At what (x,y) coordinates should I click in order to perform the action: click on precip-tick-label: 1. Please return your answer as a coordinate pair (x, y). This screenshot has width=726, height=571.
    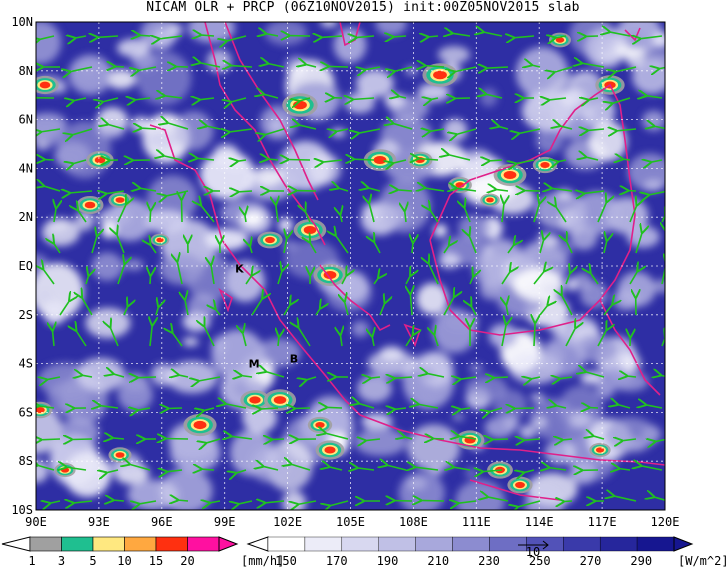
    Looking at the image, I should click on (31, 561).